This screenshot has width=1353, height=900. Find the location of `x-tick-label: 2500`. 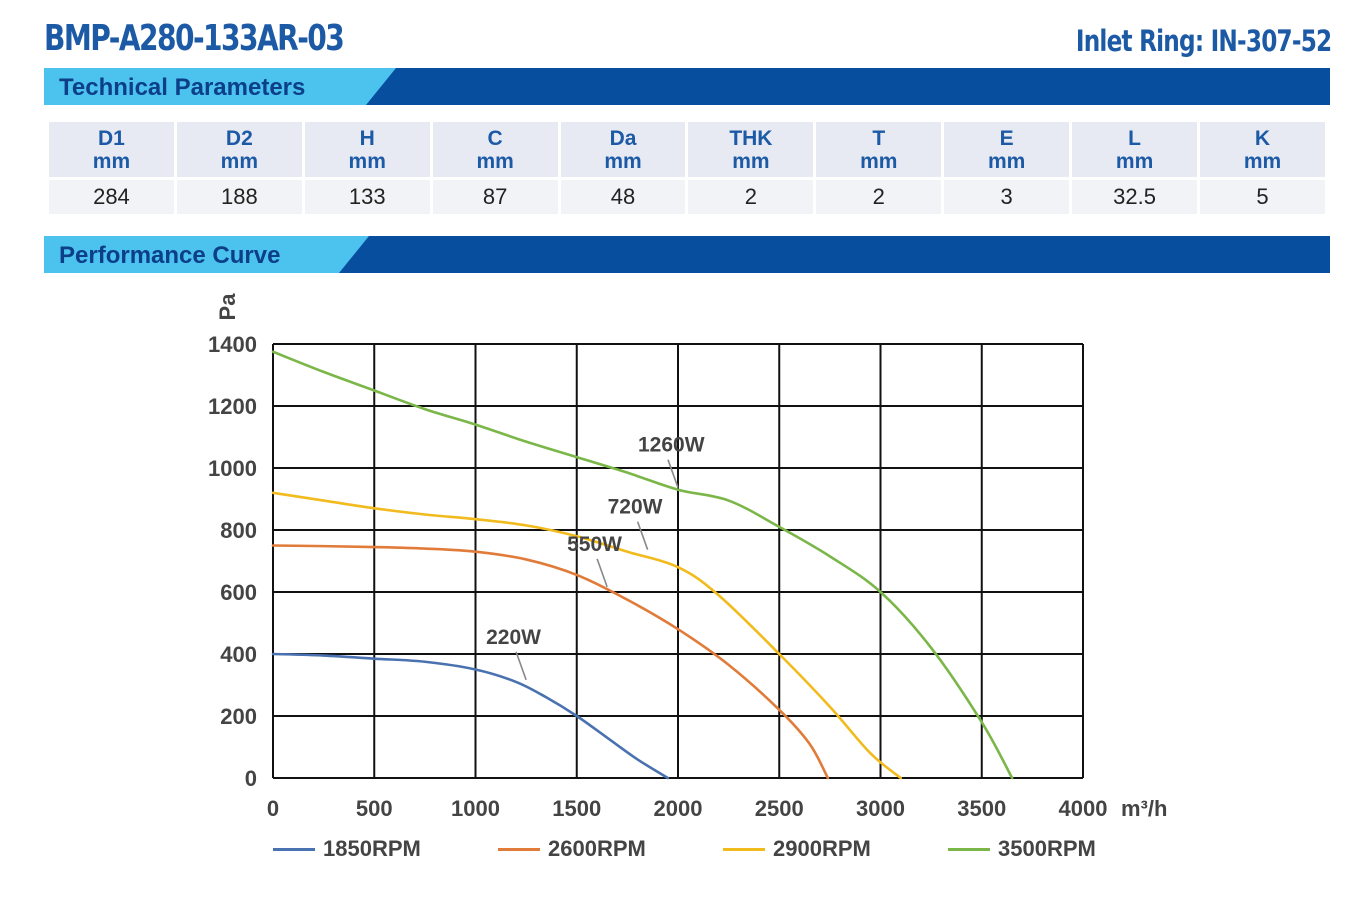

x-tick-label: 2500 is located at coordinates (779, 808).